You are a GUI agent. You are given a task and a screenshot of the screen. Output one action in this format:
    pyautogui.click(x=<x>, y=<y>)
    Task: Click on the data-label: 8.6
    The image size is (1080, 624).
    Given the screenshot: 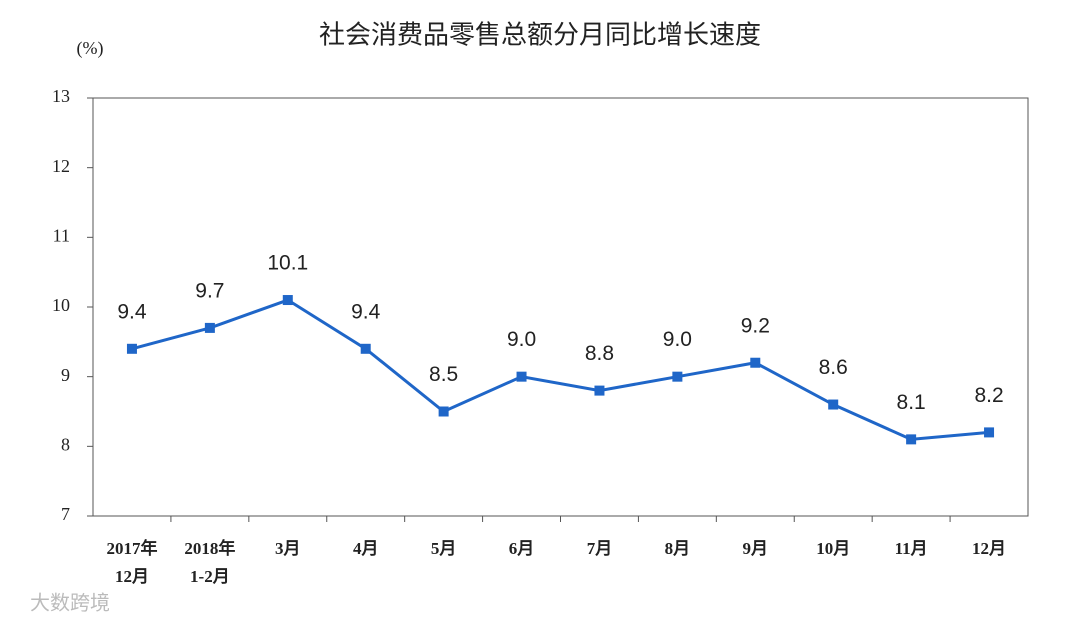 What is the action you would take?
    pyautogui.click(x=833, y=367)
    